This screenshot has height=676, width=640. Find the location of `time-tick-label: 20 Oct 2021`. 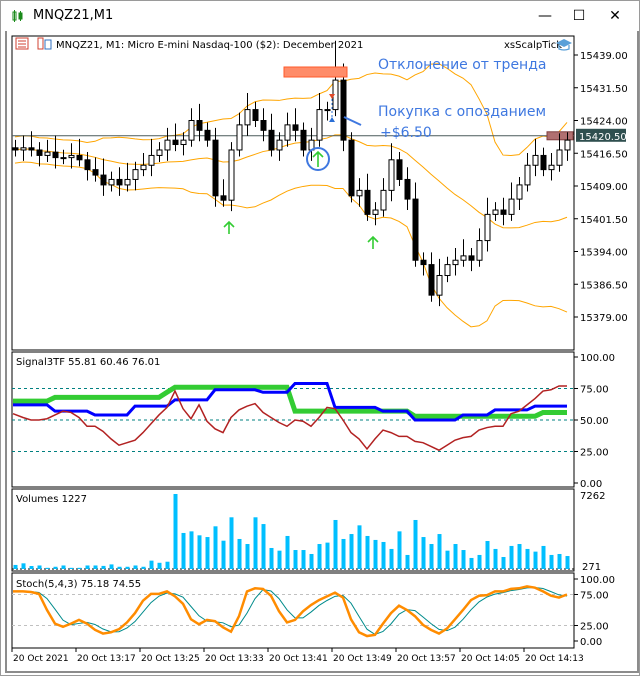

time-tick-label: 20 Oct 2021 is located at coordinates (41, 659).